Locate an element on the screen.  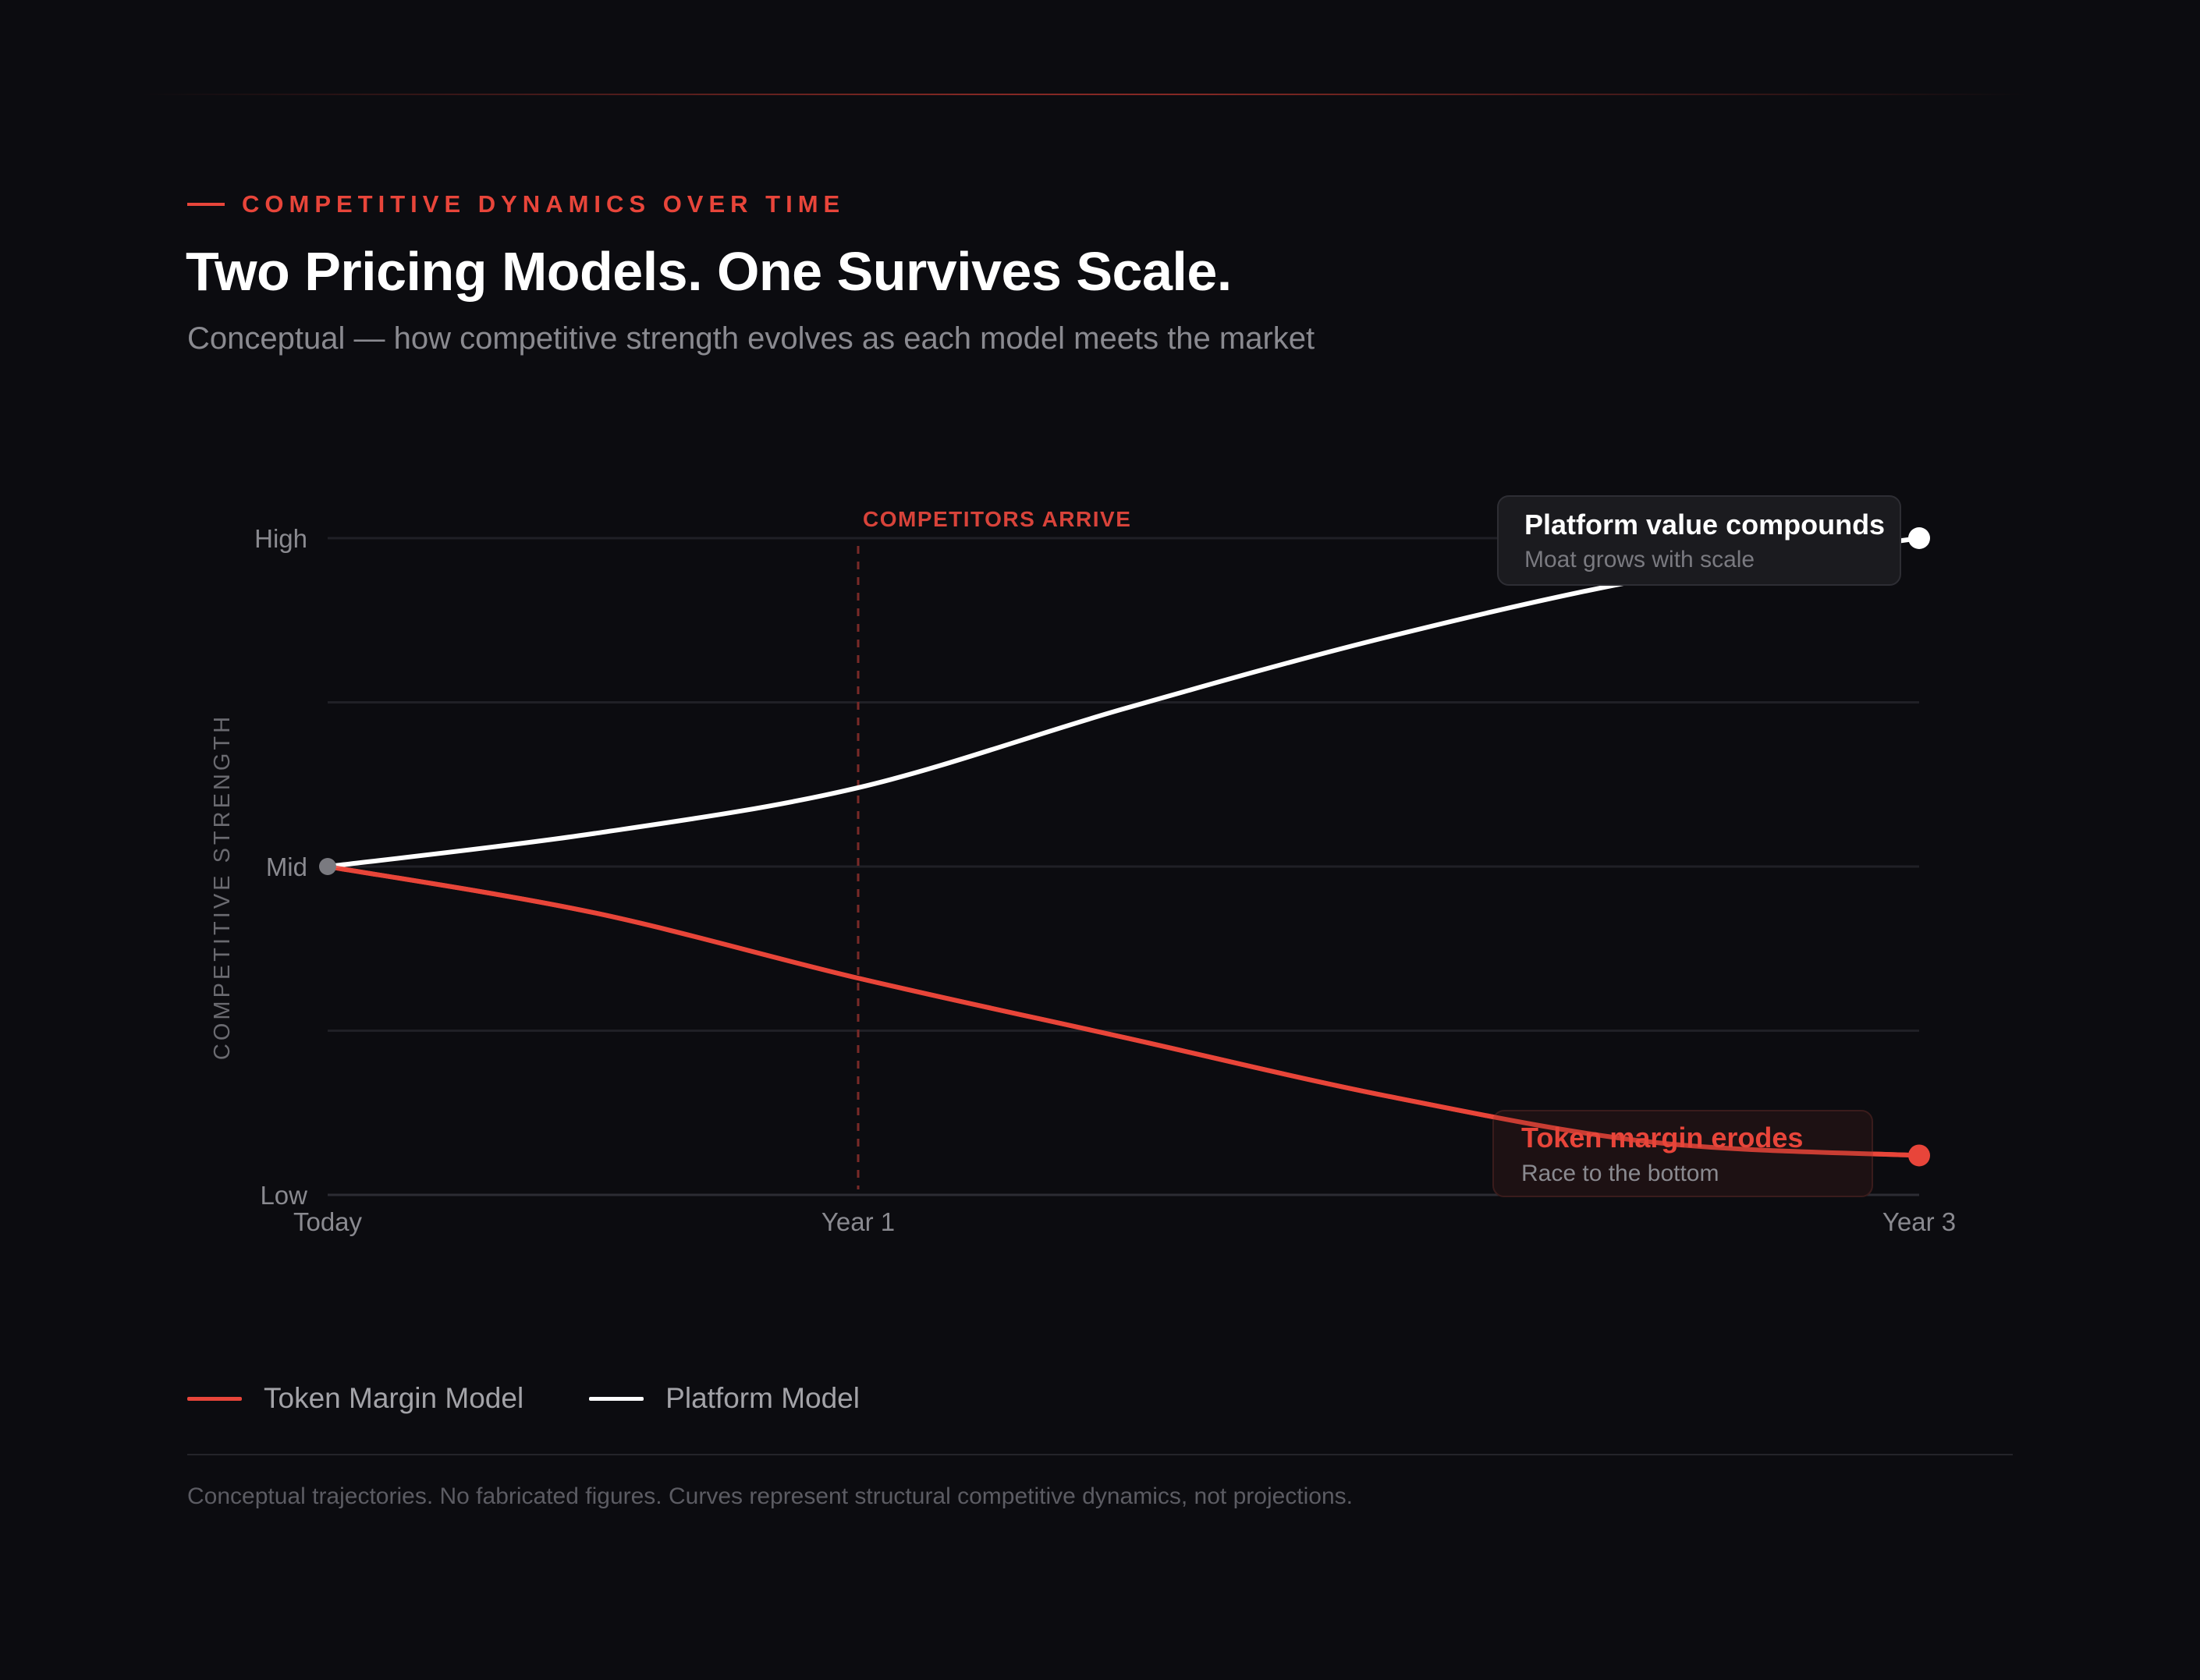
legend-item-platform: Platform Model is located at coordinates (724, 1399).